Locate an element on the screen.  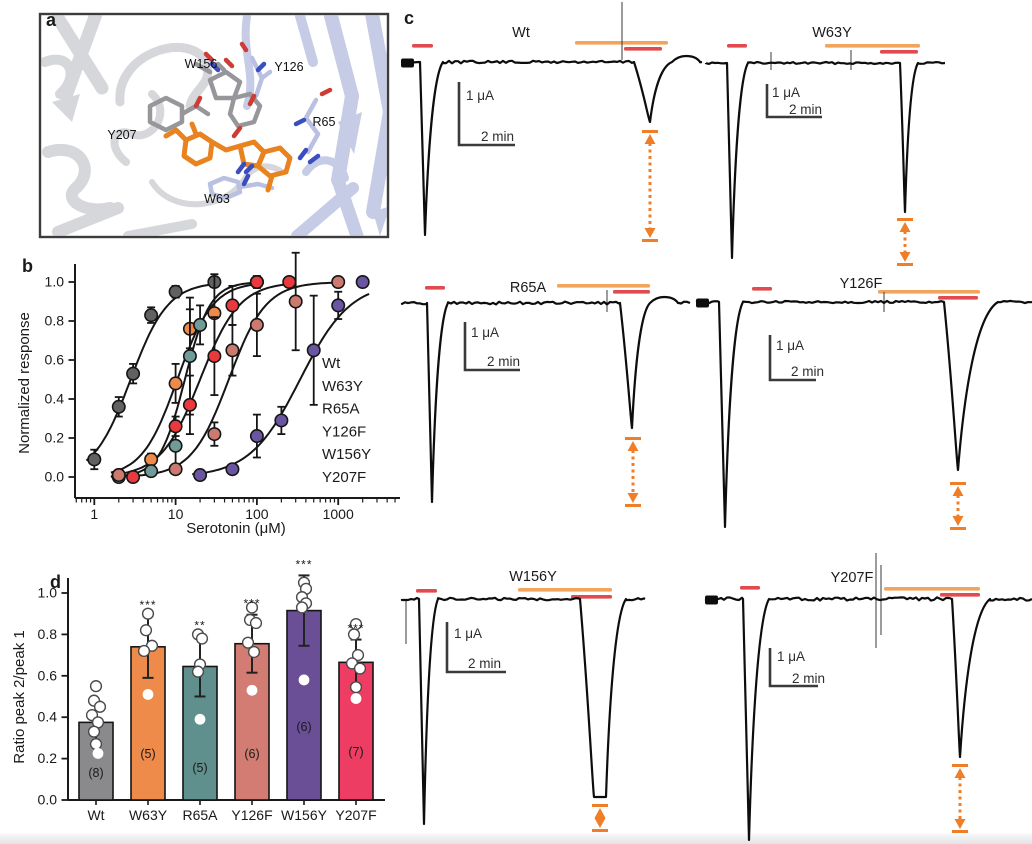
d-ytick: 1.0 is located at coordinates (48, 593).